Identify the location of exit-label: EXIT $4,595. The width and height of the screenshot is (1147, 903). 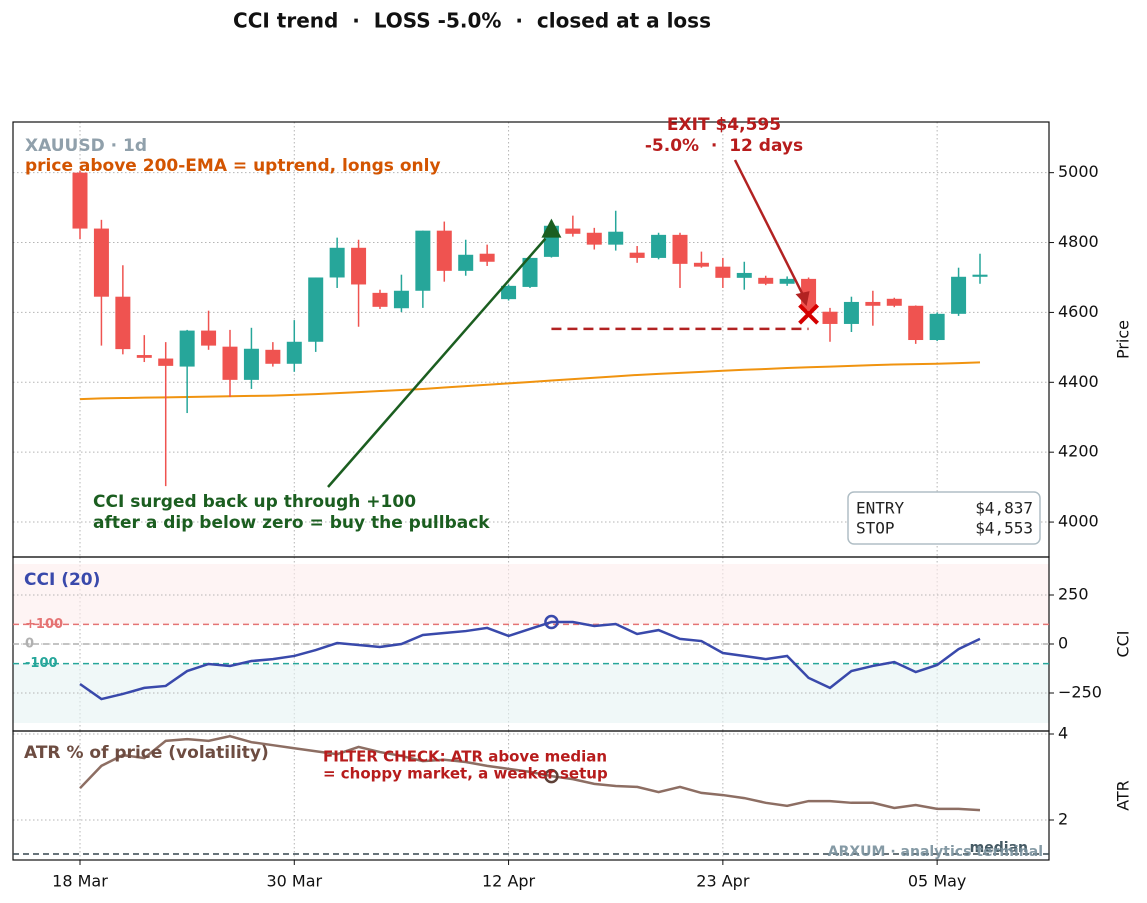
(724, 125).